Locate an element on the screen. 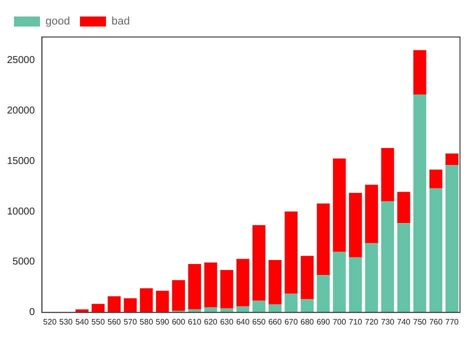  x-tick-label: 720 is located at coordinates (371, 321).